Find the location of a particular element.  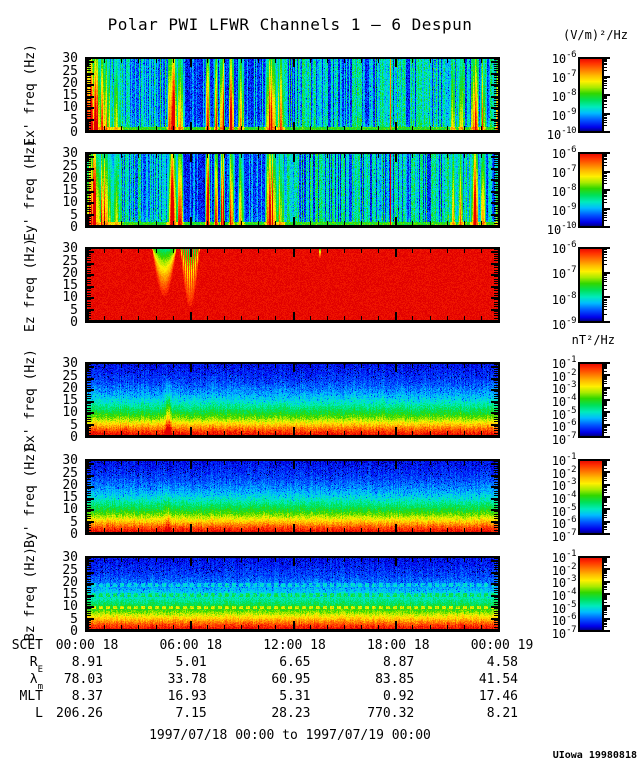

spectrogram-canvas-bx is located at coordinates (292, 400).